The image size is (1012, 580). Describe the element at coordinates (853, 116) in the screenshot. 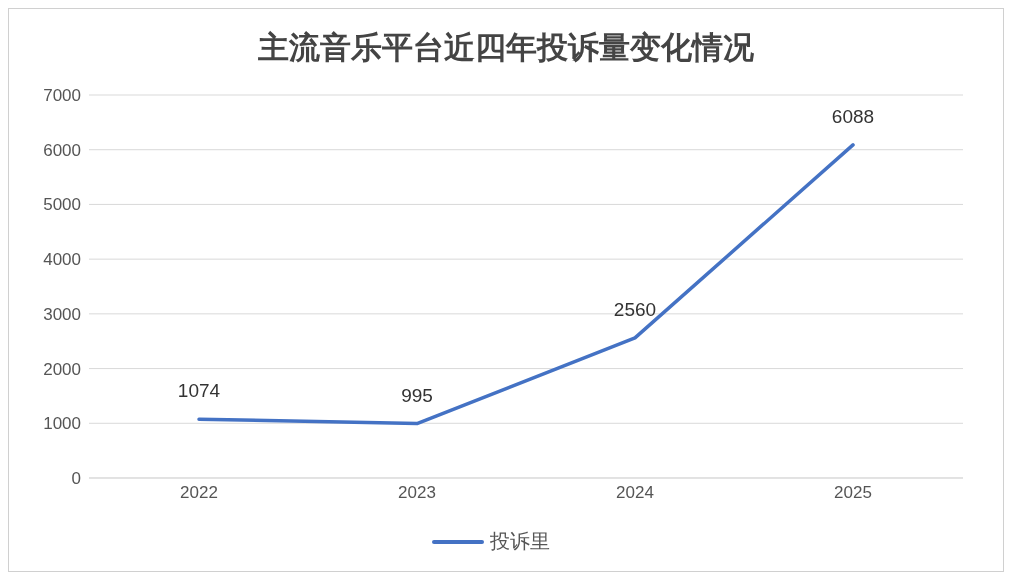

I see `data-label: 6088` at that location.